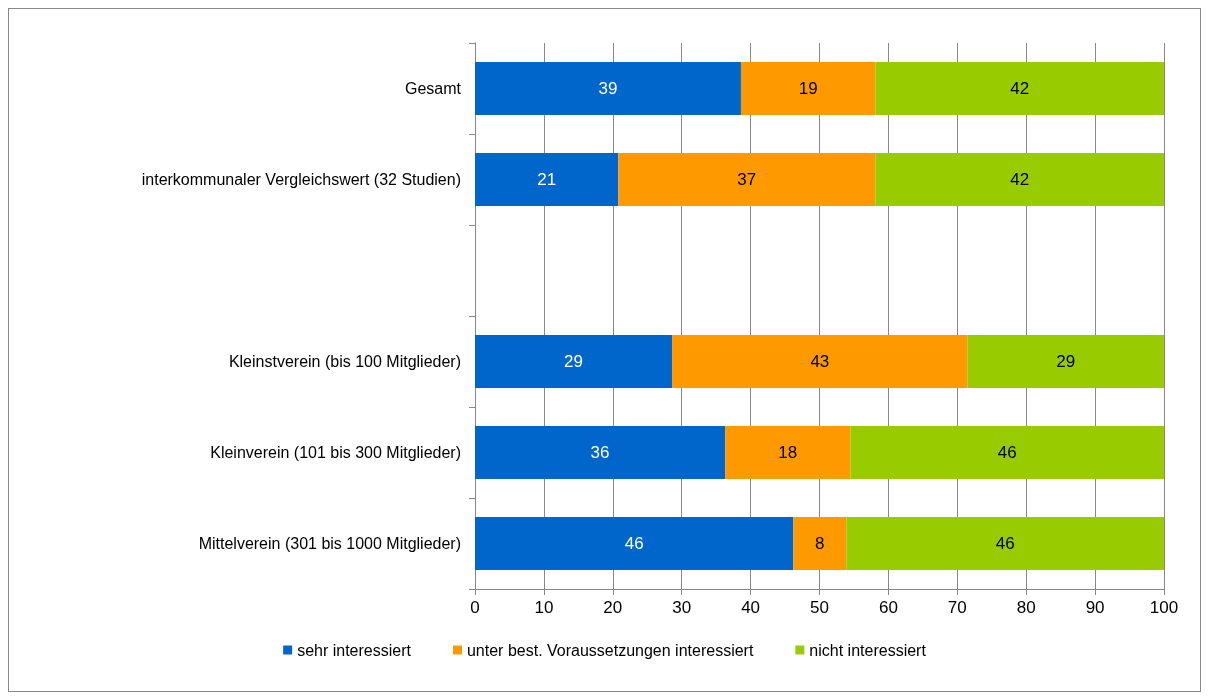  What do you see at coordinates (544, 607) in the screenshot?
I see `x-tick-label: 10` at bounding box center [544, 607].